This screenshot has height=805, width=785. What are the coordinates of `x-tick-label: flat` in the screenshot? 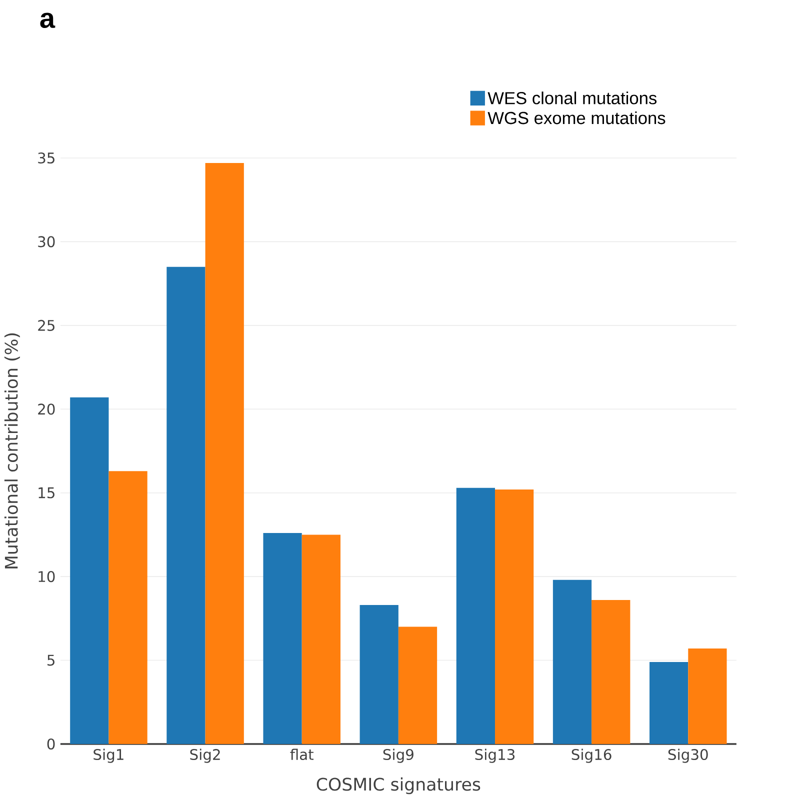 It's located at (302, 754).